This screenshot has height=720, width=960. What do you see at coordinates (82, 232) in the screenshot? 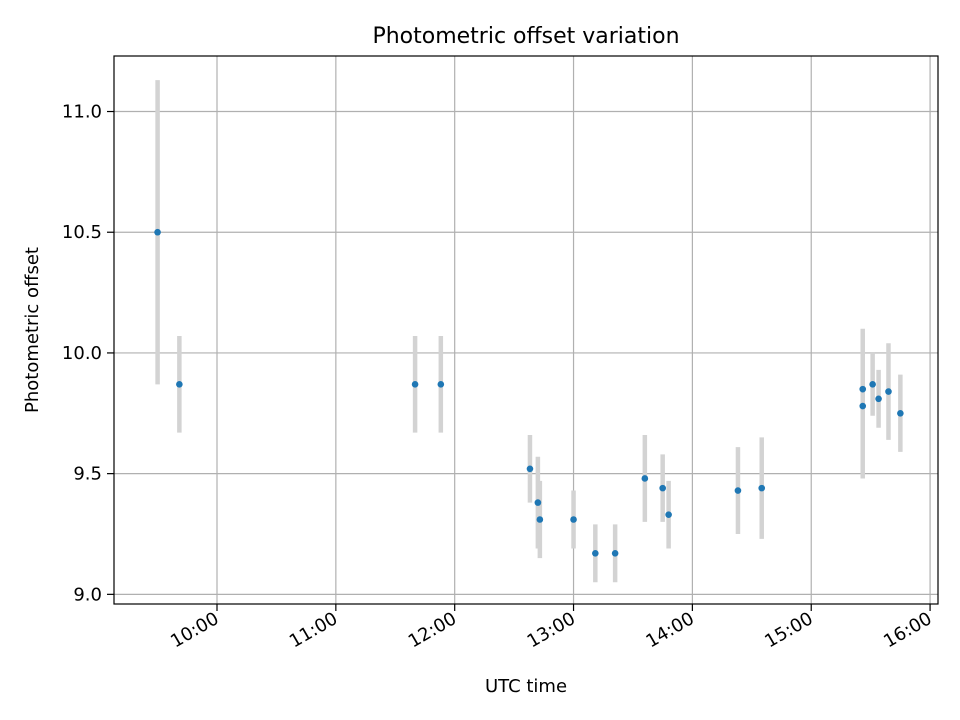
I see `y-tick-label: 10.5` at bounding box center [82, 232].